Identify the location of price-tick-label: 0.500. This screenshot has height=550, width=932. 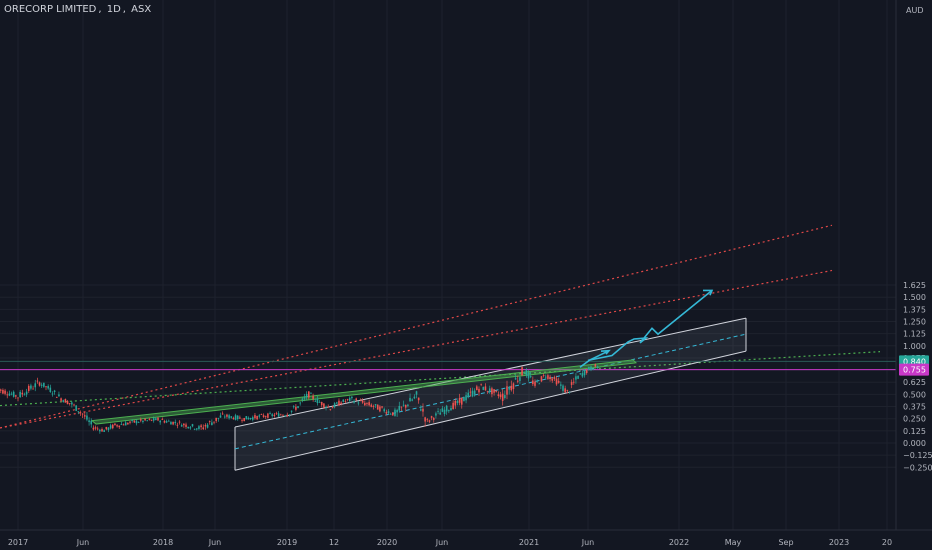
(914, 394).